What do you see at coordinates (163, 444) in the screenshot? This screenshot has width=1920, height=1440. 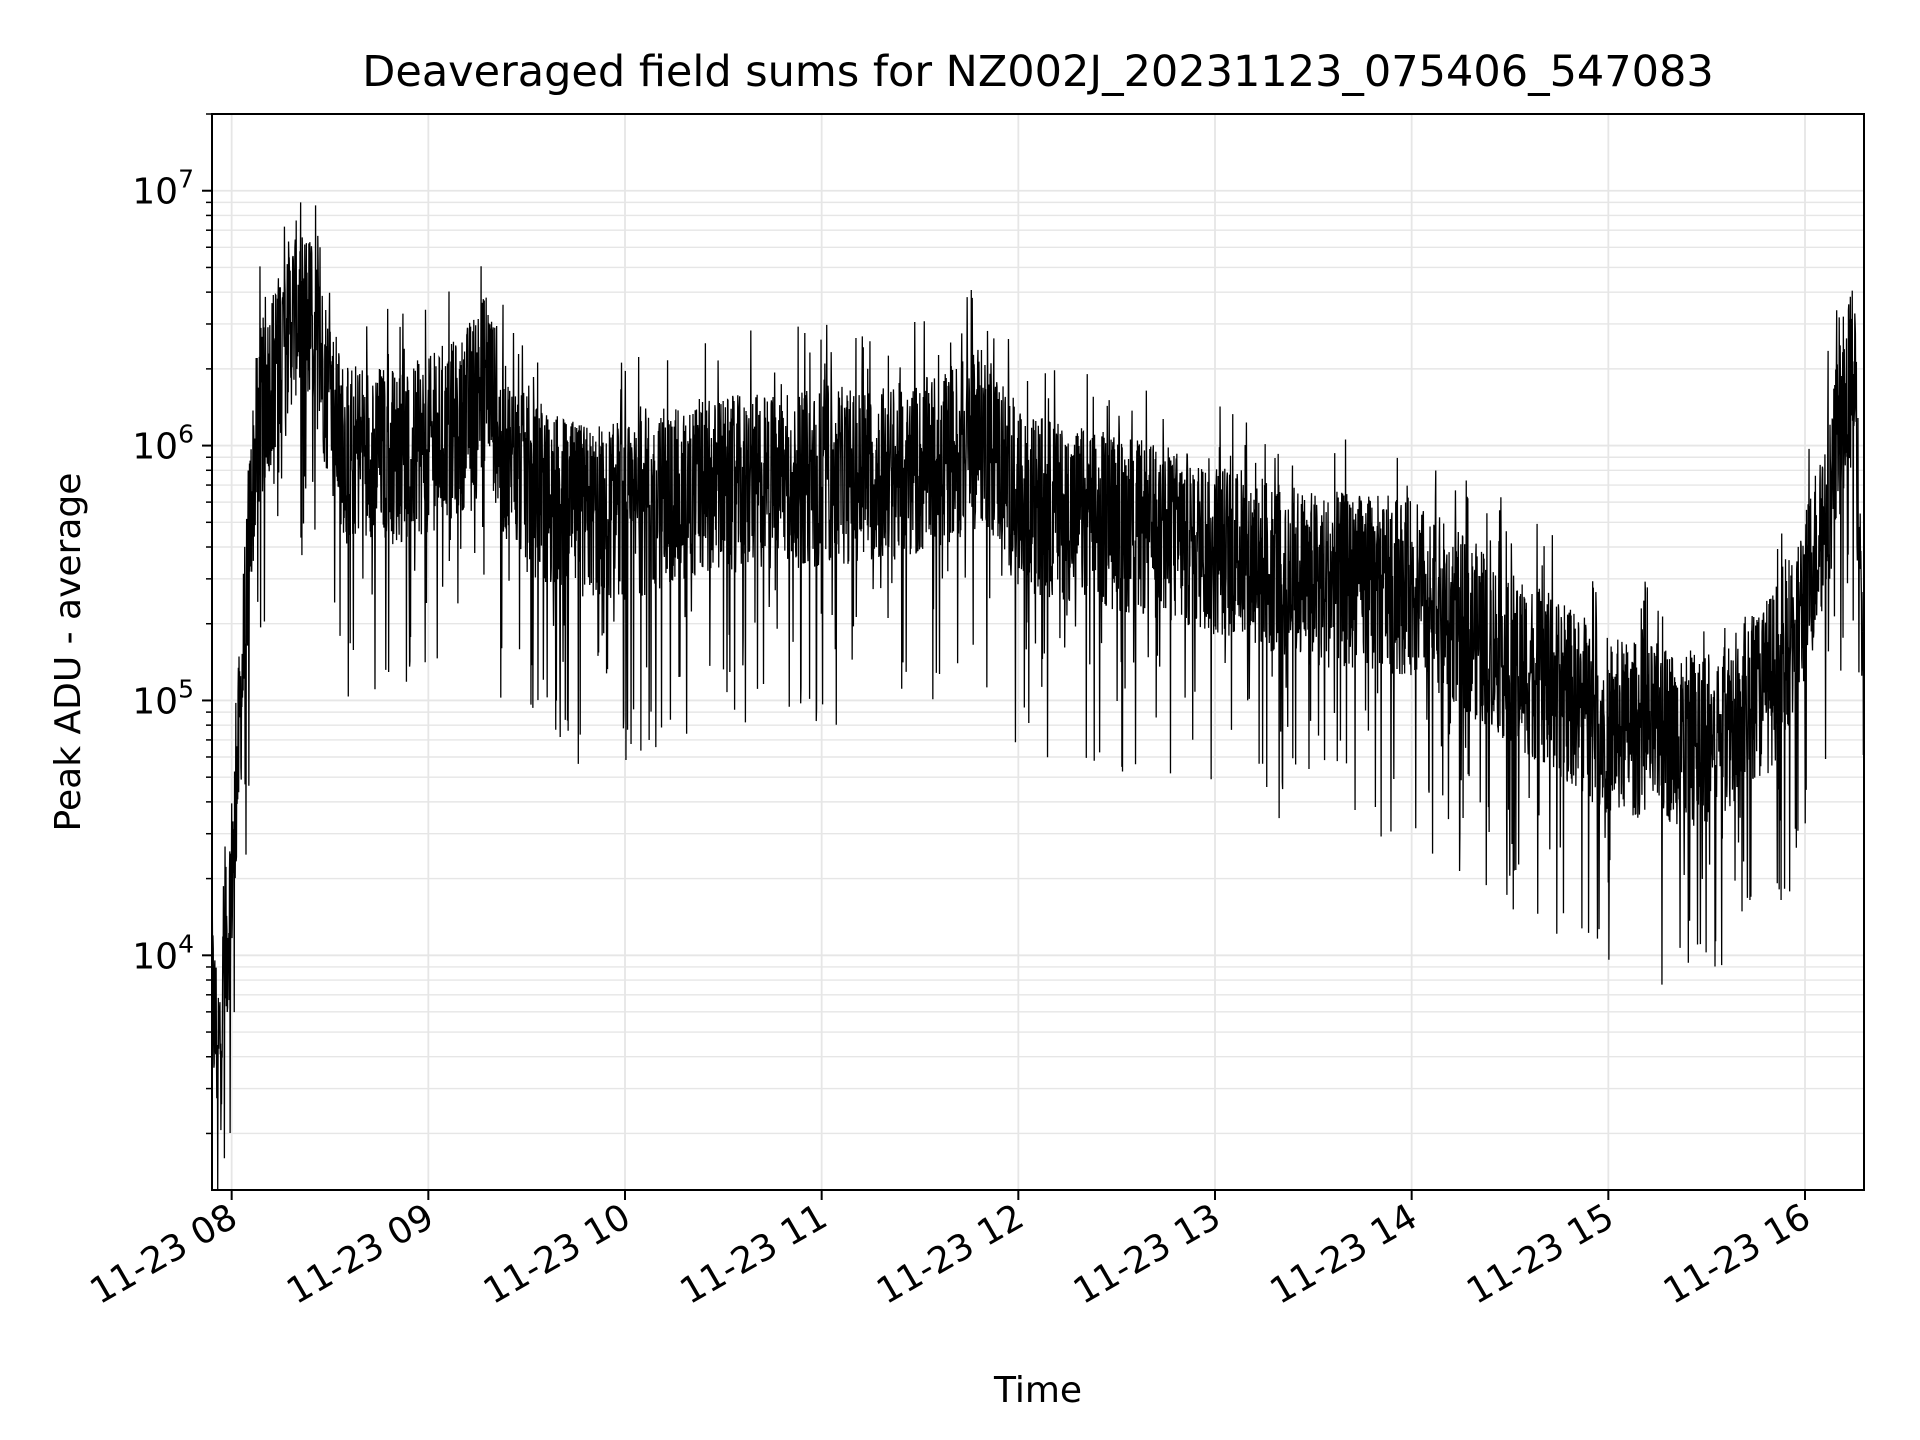 I see `y-tick-label: 10⁶` at bounding box center [163, 444].